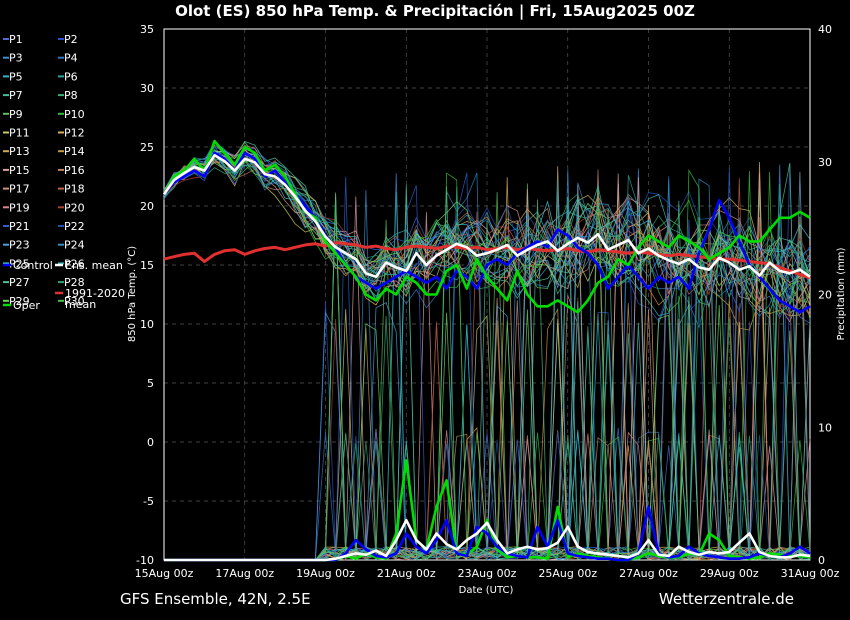  Describe the element at coordinates (74, 114) in the screenshot. I see `legend-label: P10` at that location.